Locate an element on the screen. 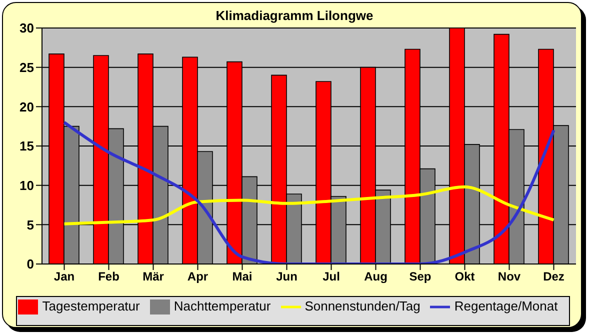  y-tick-label: 25 is located at coordinates (27, 67).